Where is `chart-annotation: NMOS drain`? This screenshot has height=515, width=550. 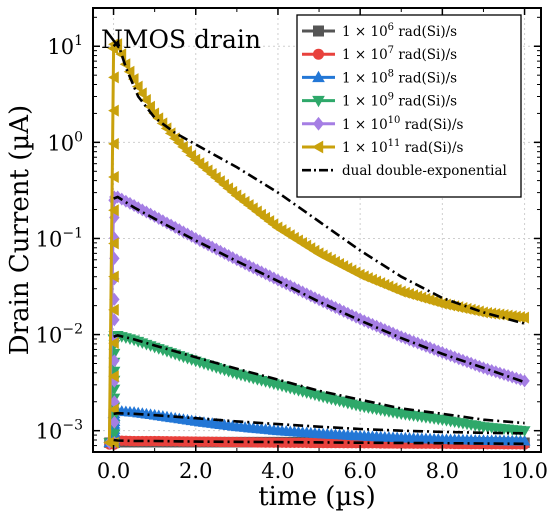
chart-annotation: NMOS drain is located at coordinates (181, 39).